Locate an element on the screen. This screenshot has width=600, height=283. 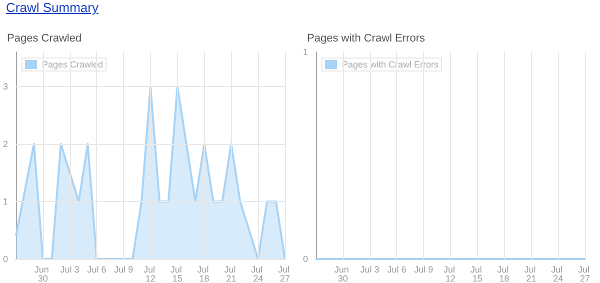
chart-title: Pages Crawled is located at coordinates (44, 38).